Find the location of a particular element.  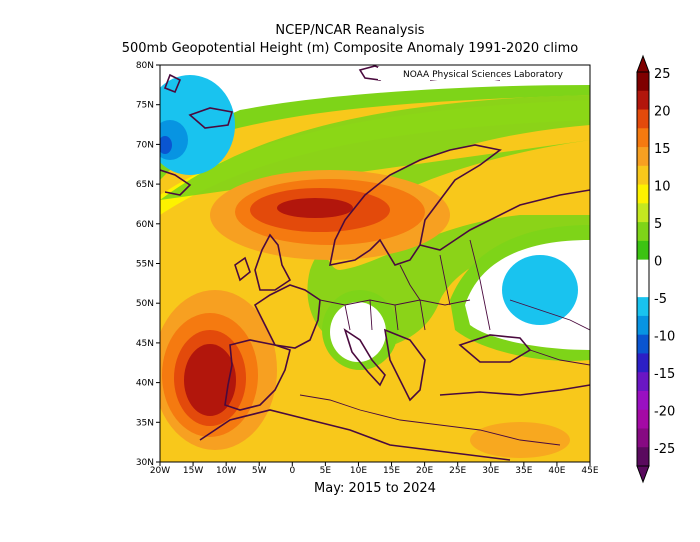

lat-tick-label: 60N is located at coordinates (145, 225).